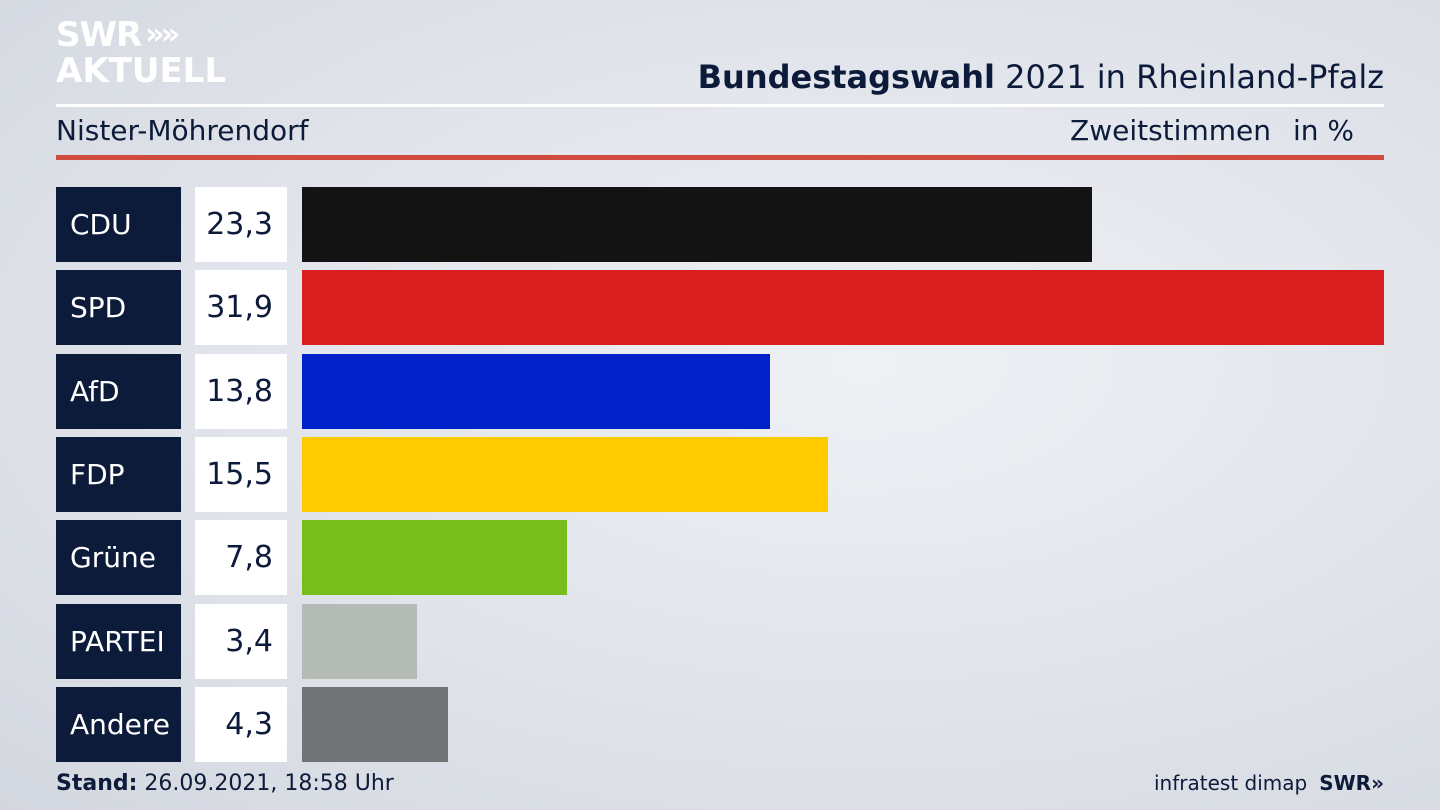 Image resolution: width=1440 pixels, height=810 pixels. I want to click on party-label: Andere, so click(118, 724).